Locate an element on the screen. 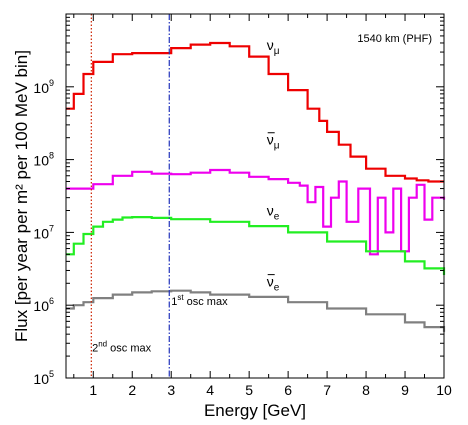 This screenshot has width=468, height=425. series-label-3: νe is located at coordinates (273, 213).